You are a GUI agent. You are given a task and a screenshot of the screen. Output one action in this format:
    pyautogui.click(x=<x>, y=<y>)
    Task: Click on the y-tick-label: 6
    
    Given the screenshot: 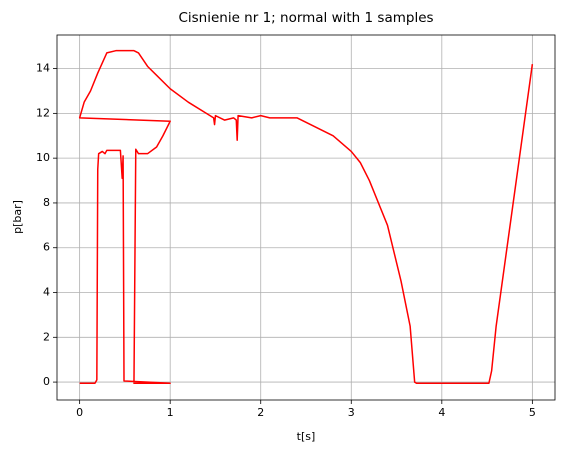 What is the action you would take?
    pyautogui.click(x=46, y=247)
    